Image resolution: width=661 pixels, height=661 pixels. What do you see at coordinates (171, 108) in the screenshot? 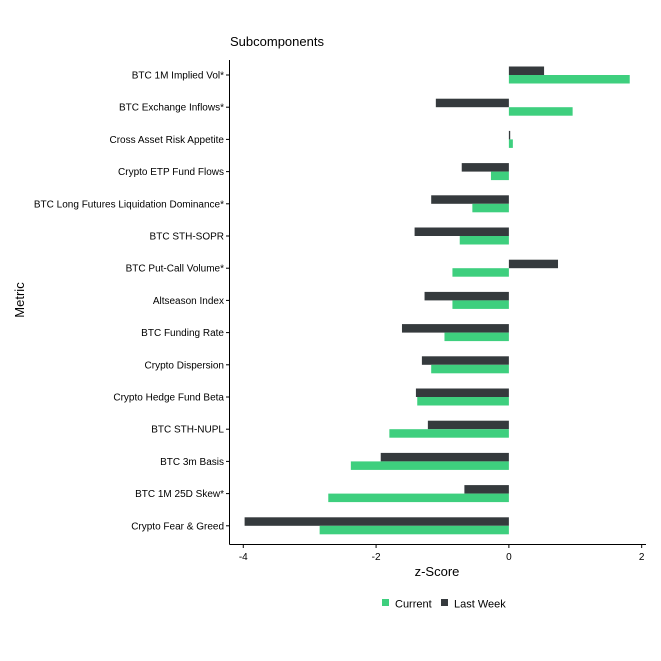
I see `category-label: BTC Exchange Inflows*` at bounding box center [171, 108].